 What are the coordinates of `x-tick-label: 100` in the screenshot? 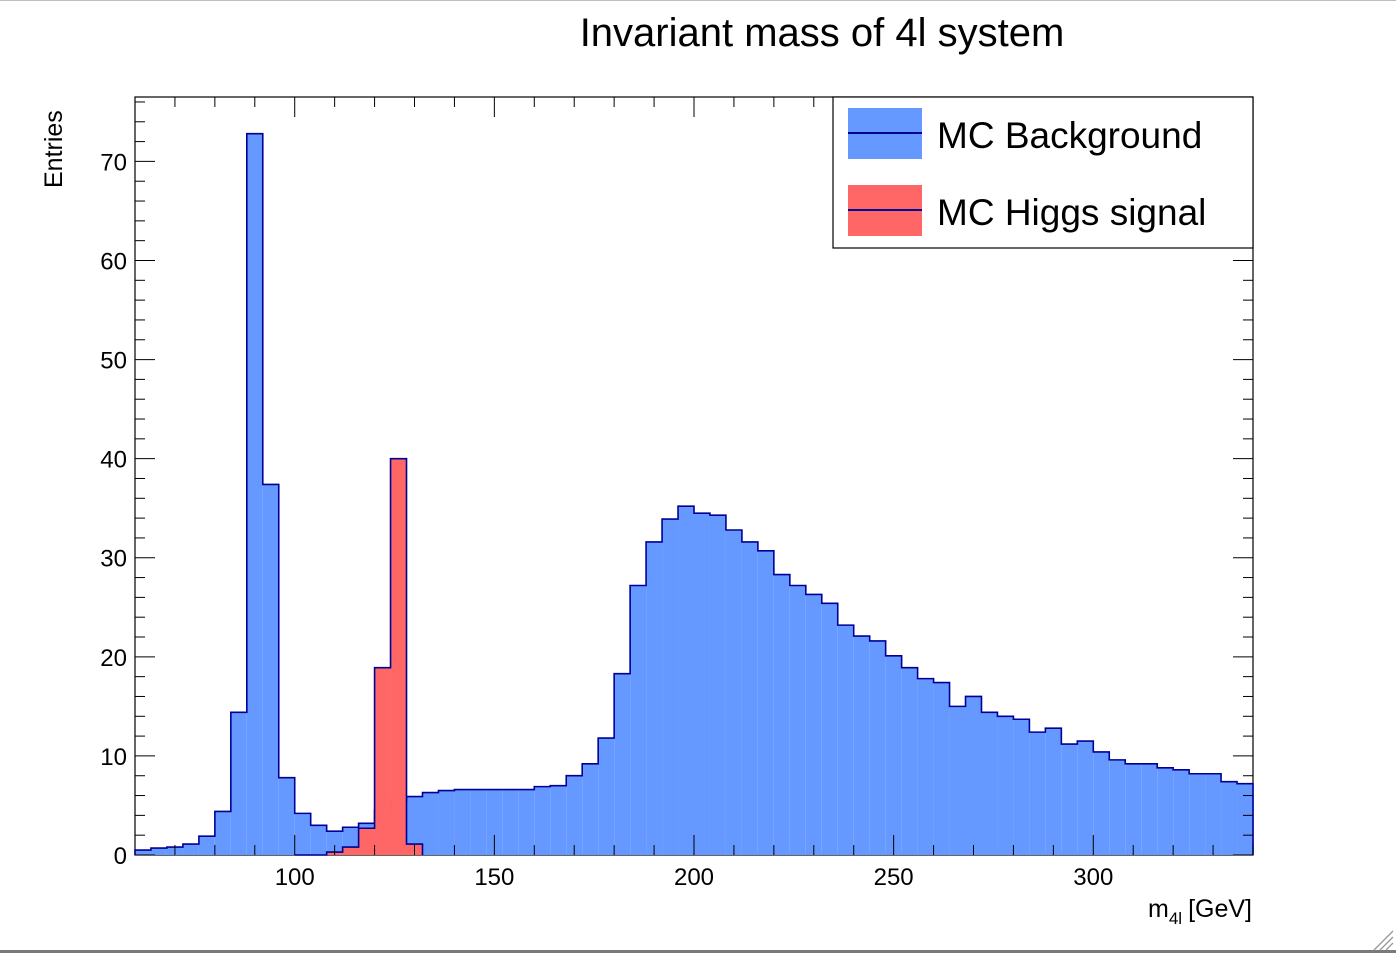 It's located at (295, 877).